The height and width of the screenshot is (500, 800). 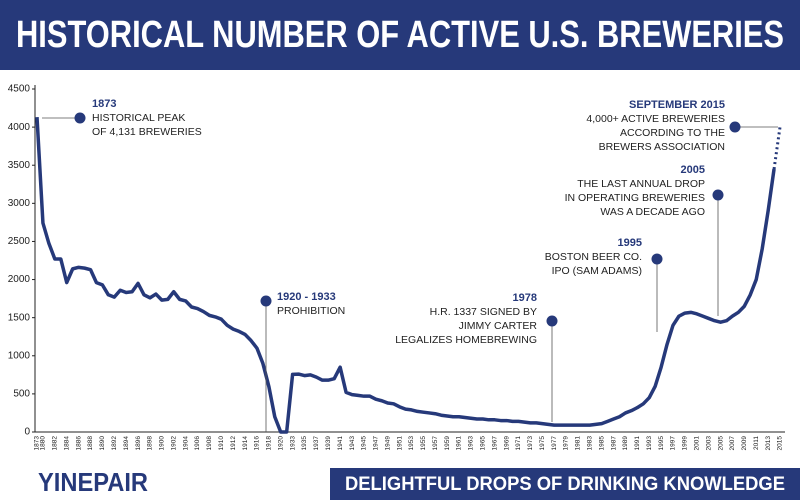 What do you see at coordinates (635, 198) in the screenshot?
I see `annotation-text: IN OPERATING BREWERIES` at bounding box center [635, 198].